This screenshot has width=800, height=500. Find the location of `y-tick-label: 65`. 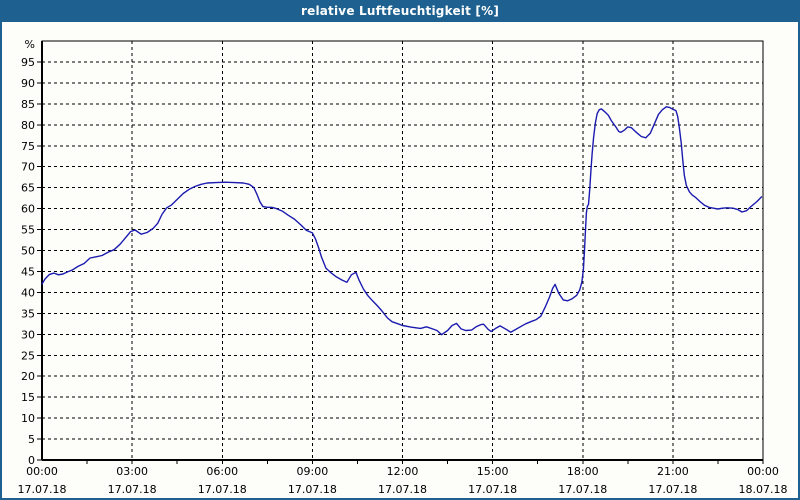

y-tick-label: 65 is located at coordinates (28, 188).